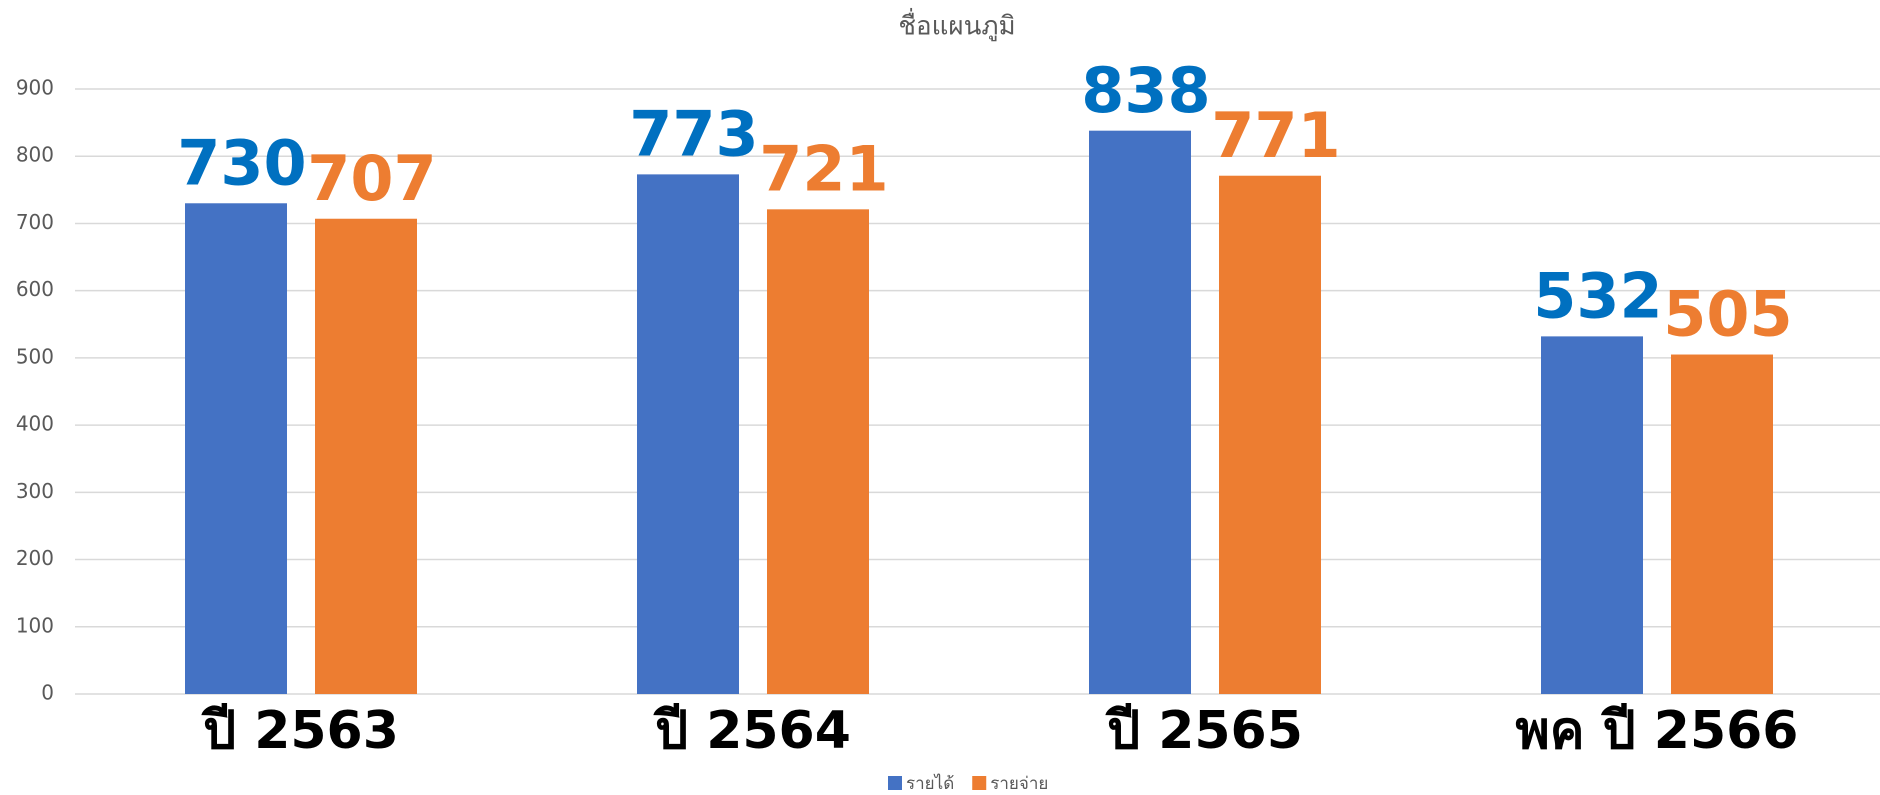 The image size is (1880, 795). What do you see at coordinates (35, 88) in the screenshot?
I see `y-tick-label: 900` at bounding box center [35, 88].